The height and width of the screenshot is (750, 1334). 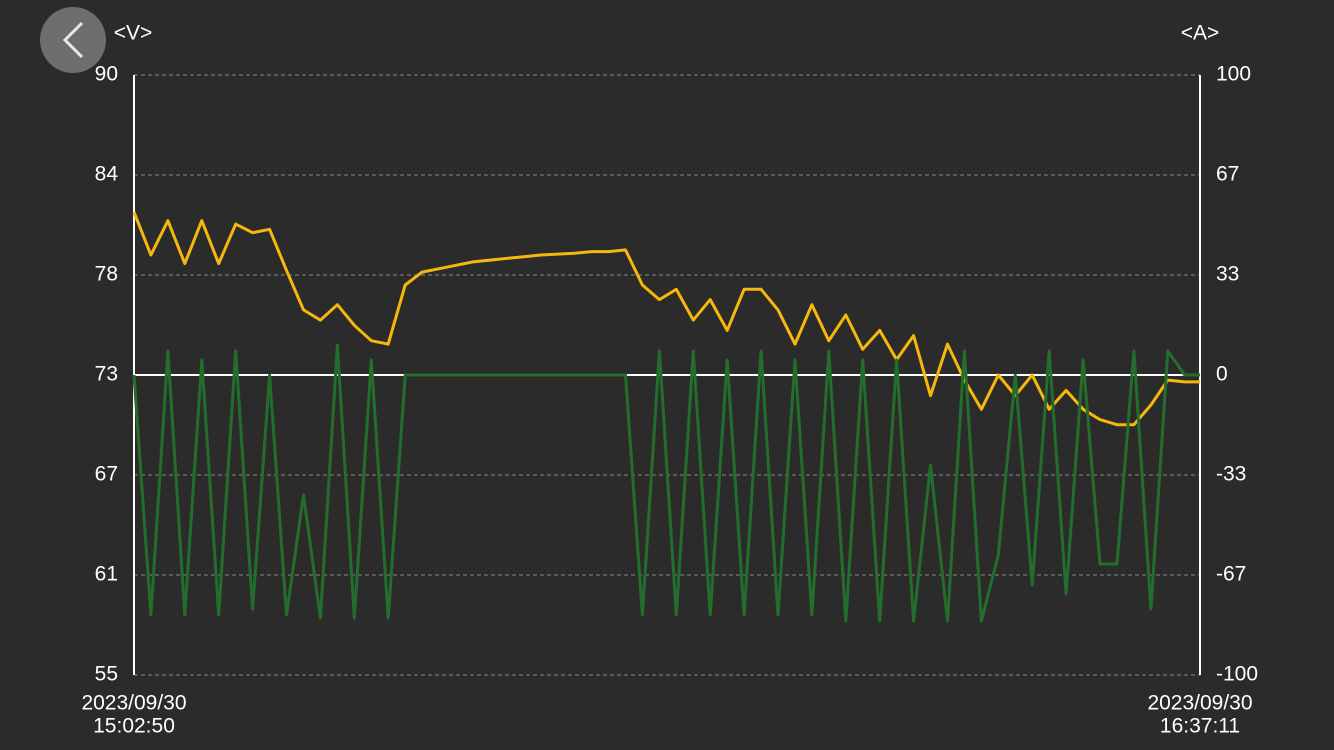 What do you see at coordinates (133, 33) in the screenshot?
I see `y-axis-label: <V>` at bounding box center [133, 33].